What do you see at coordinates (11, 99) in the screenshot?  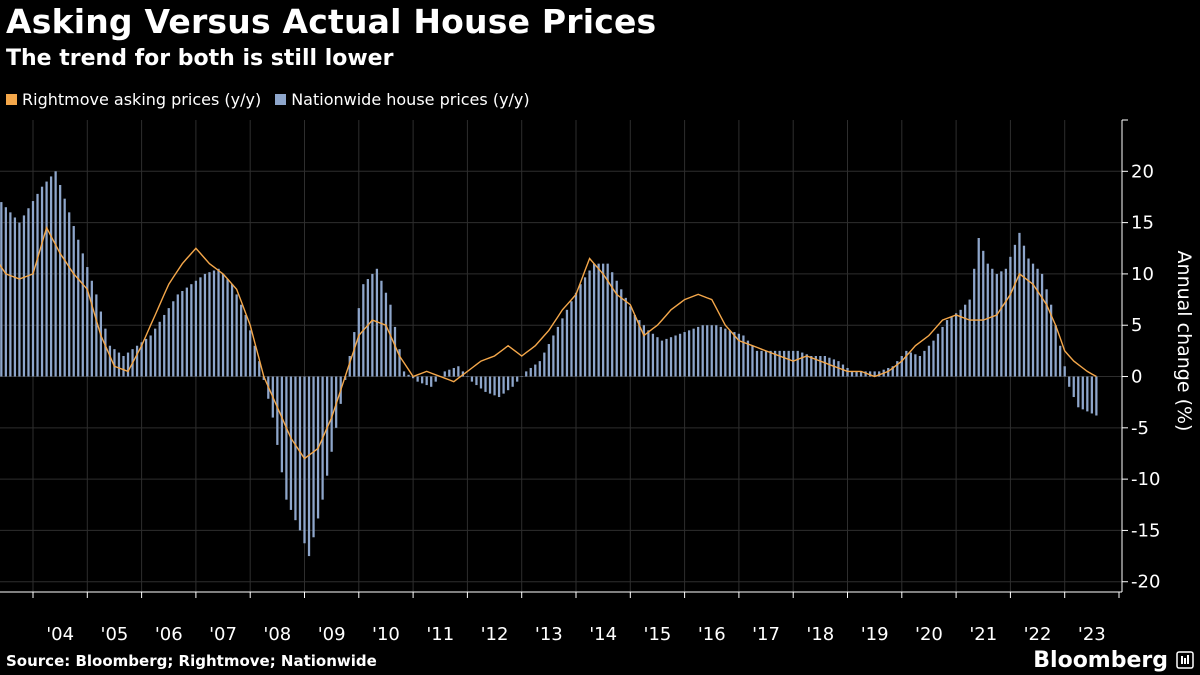 I see `legend-swatch-rightmove` at bounding box center [11, 99].